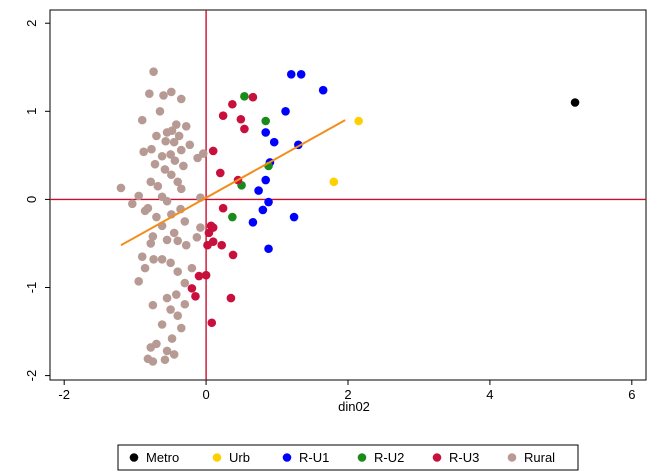 This screenshot has height=471, width=651. What do you see at coordinates (362, 457) in the screenshot?
I see `legend-marker-r-u2` at bounding box center [362, 457].